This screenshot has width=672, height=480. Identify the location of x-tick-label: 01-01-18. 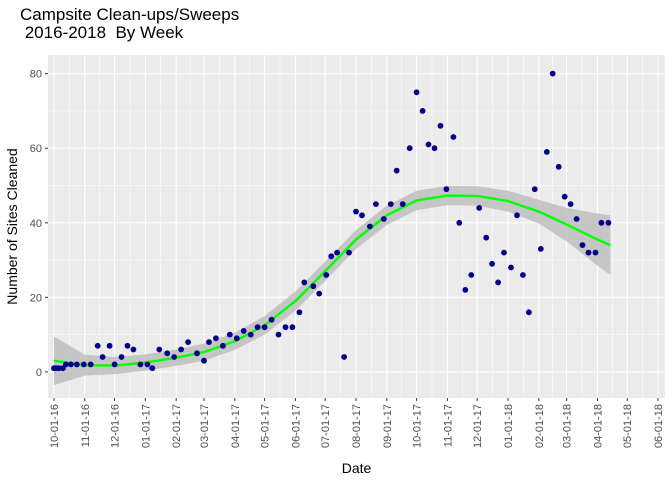
(509, 426).